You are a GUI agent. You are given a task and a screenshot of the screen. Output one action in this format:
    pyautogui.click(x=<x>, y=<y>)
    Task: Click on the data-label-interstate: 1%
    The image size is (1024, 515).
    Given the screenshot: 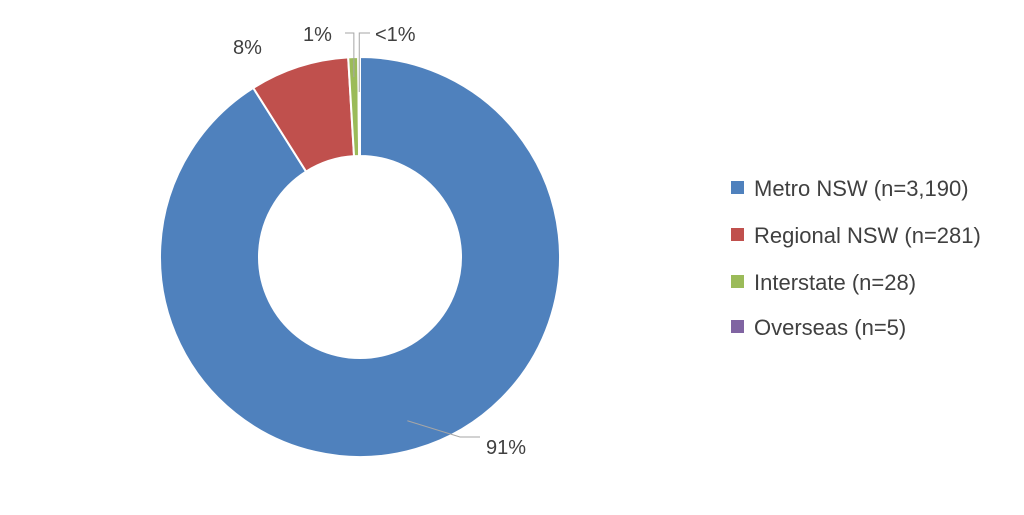 What is the action you would take?
    pyautogui.click(x=317, y=35)
    